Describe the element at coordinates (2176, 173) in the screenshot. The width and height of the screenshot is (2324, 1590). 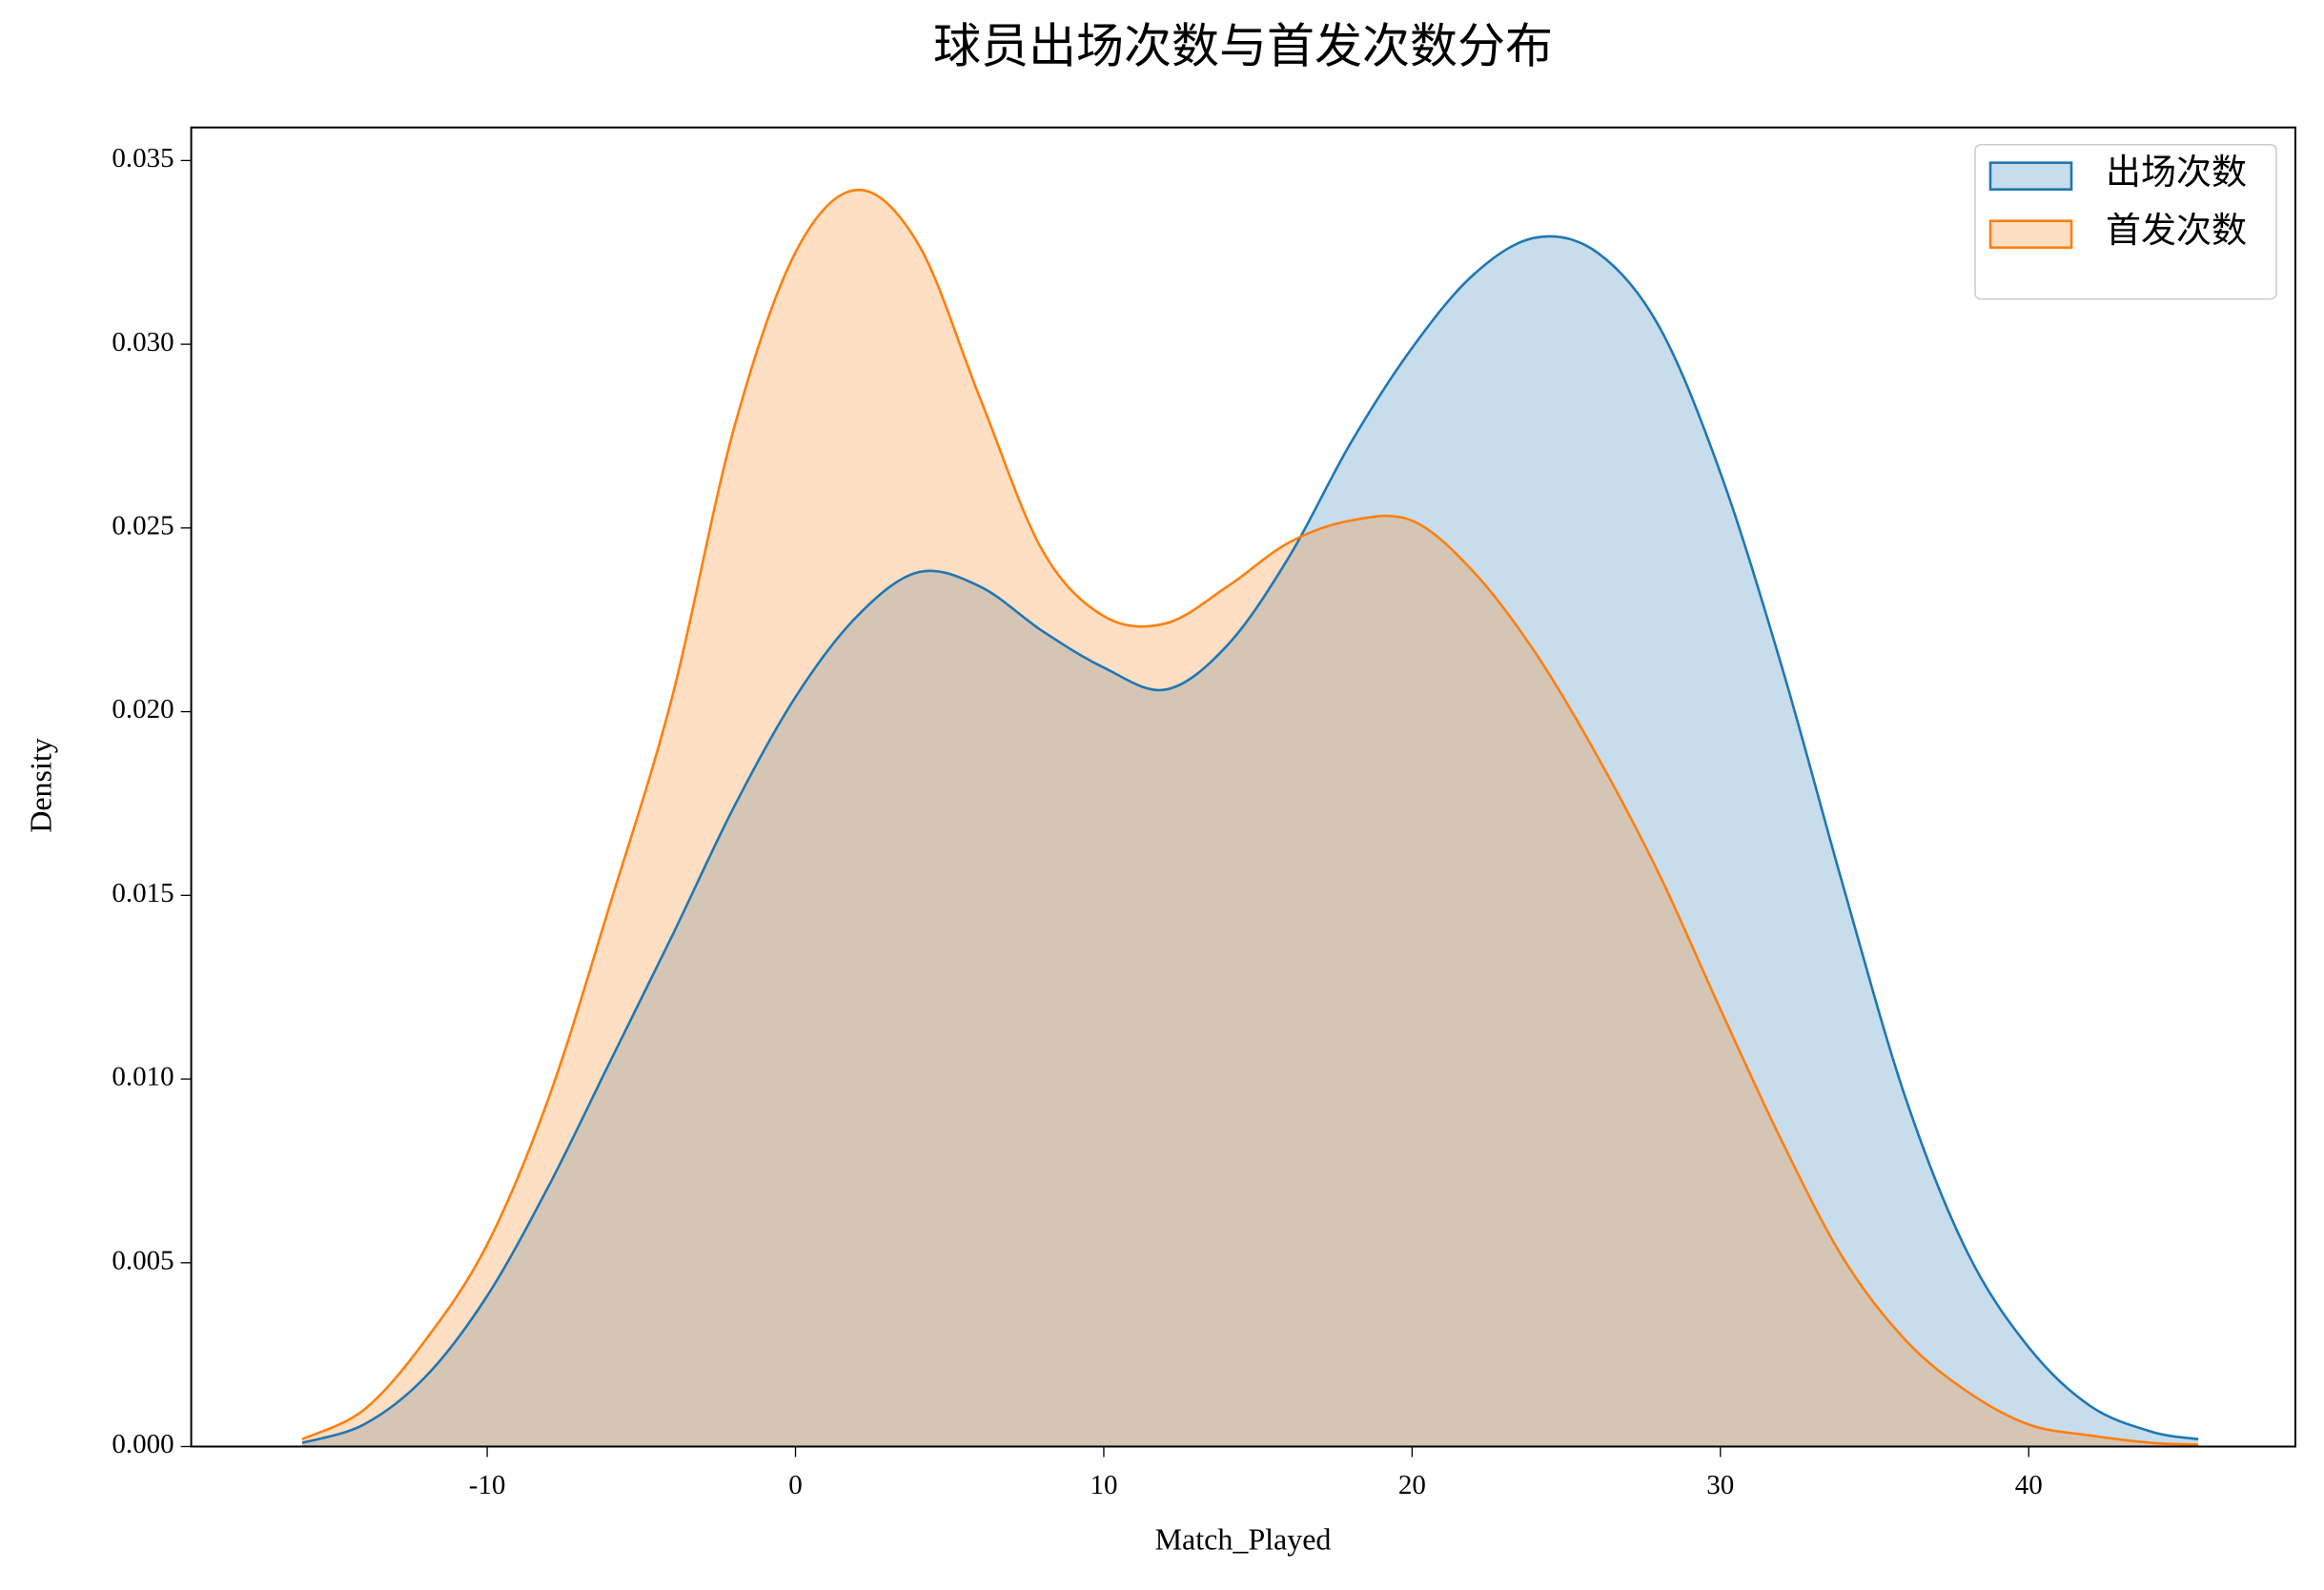
I see `legend-label: 出场次数` at that location.